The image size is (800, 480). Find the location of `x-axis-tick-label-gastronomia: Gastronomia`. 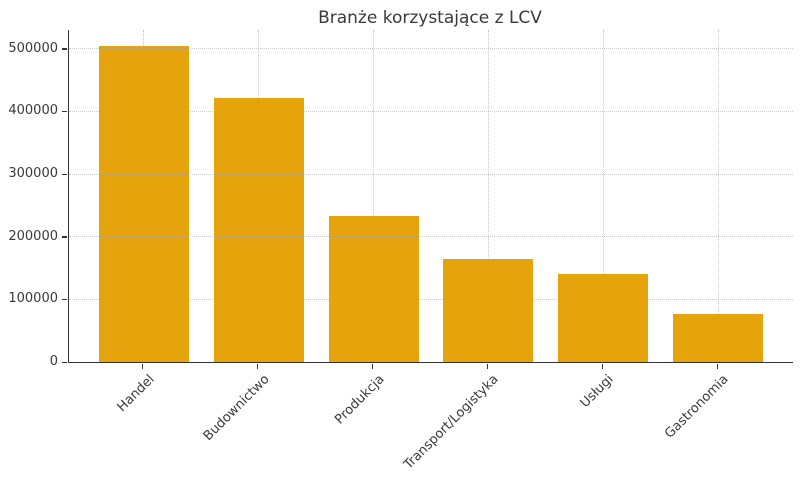

x-axis-tick-label-gastronomia: Gastronomia is located at coordinates (697, 407).